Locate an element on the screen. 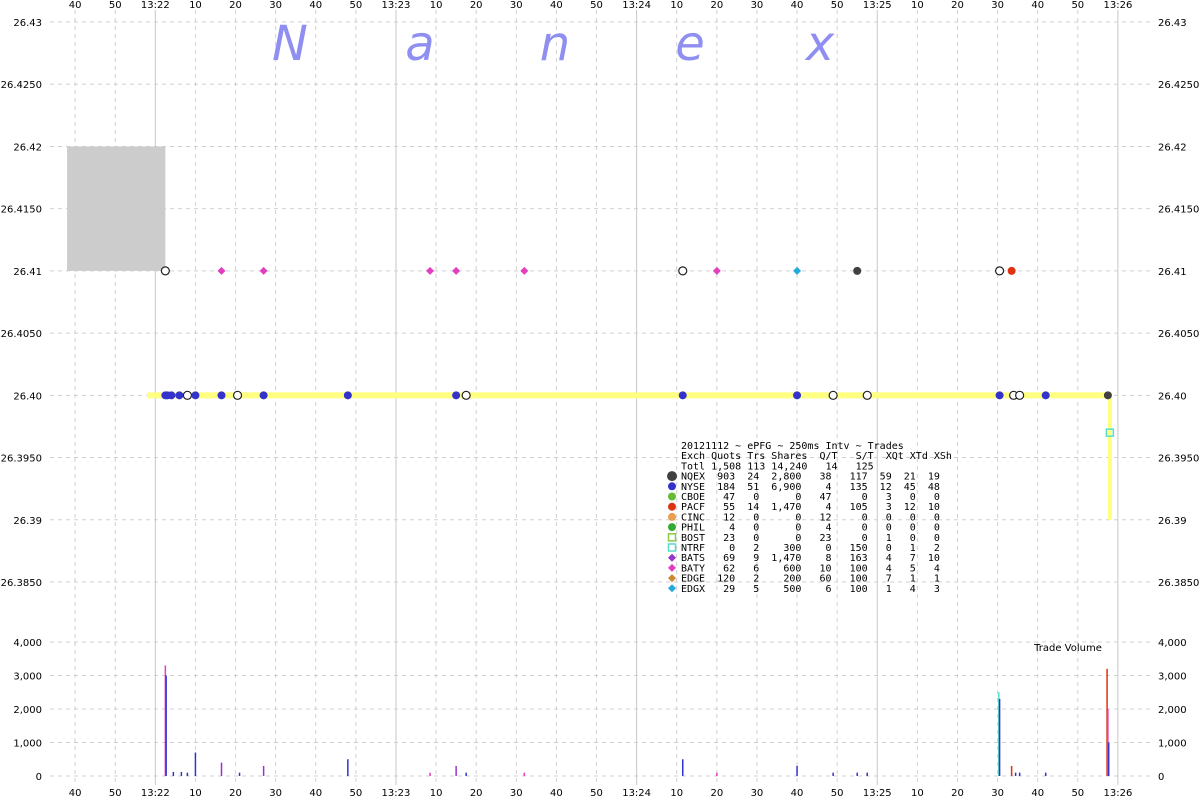 Image resolution: width=1200 pixels, height=800 pixels. gray-block is located at coordinates (116, 208).